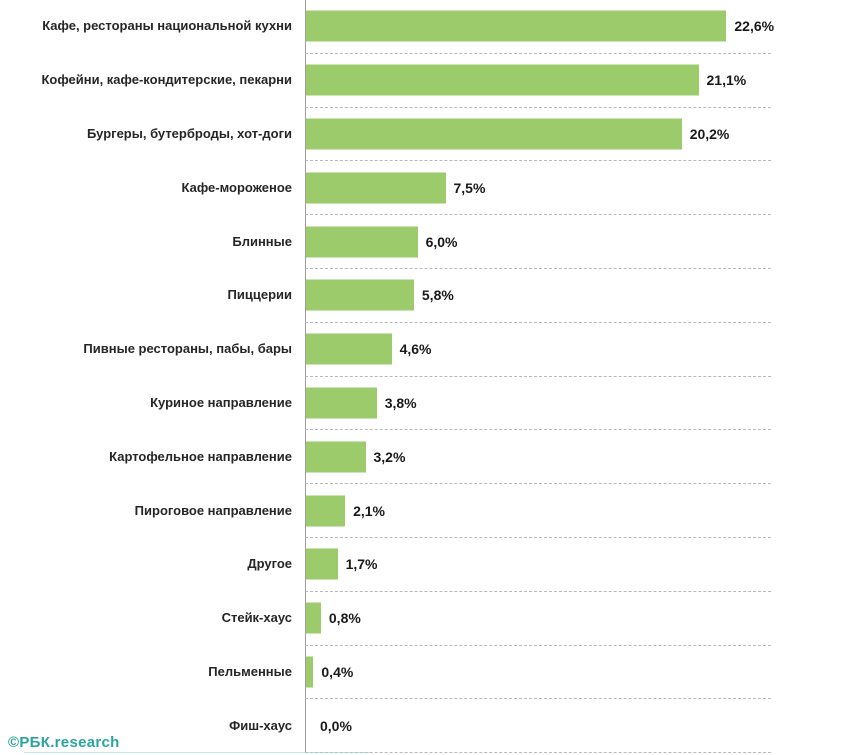 Image resolution: width=867 pixels, height=755 pixels. Describe the element at coordinates (538, 726) in the screenshot. I see `plot-cell: 0,0%` at that location.